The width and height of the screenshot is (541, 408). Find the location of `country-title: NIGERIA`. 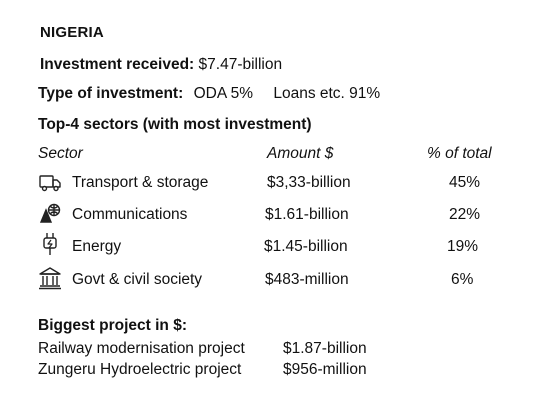

country-title: NIGERIA is located at coordinates (72, 32).